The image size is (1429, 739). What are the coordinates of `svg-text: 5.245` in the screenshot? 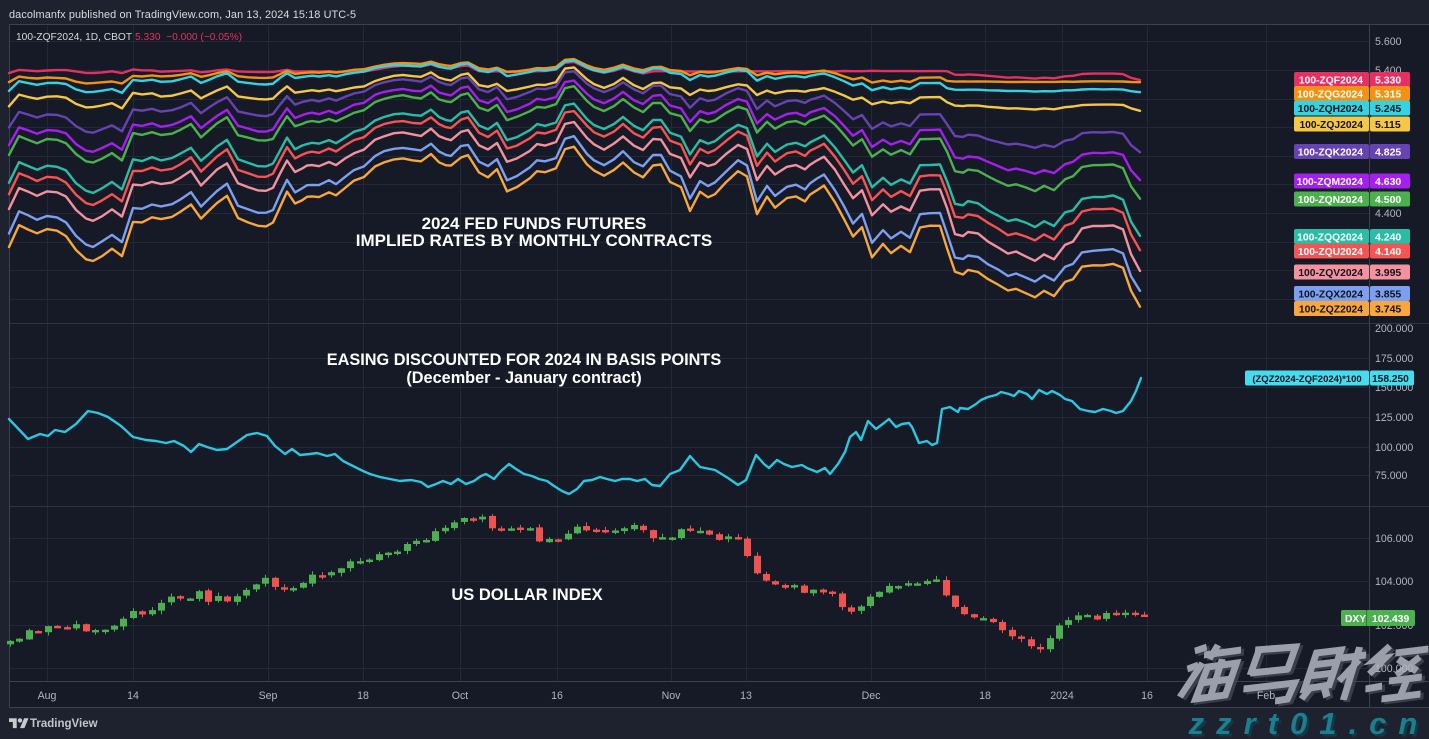 It's located at (1388, 109).